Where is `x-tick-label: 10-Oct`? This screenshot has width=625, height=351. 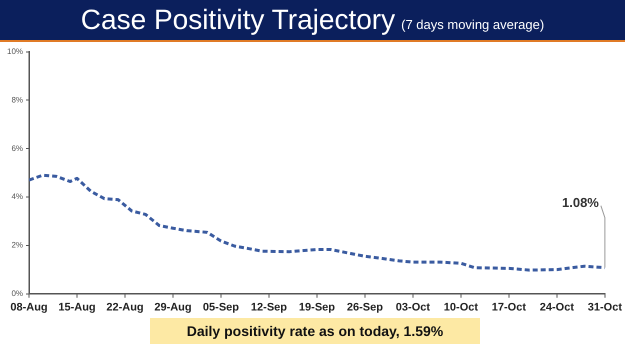 x-tick-label: 10-Oct is located at coordinates (461, 307).